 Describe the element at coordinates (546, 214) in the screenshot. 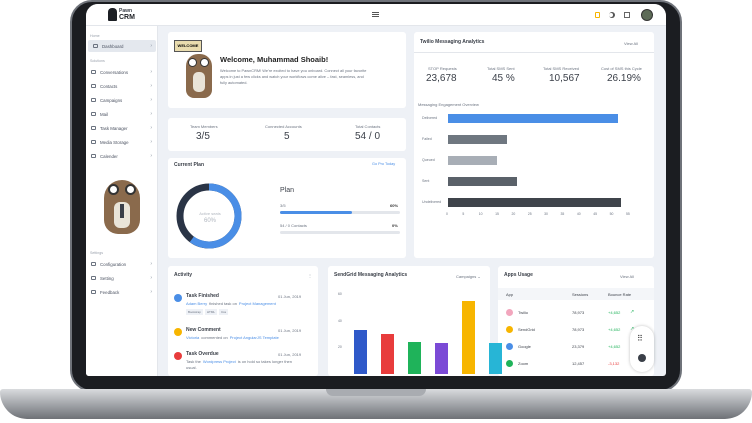

I see `tick-label: 30` at that location.